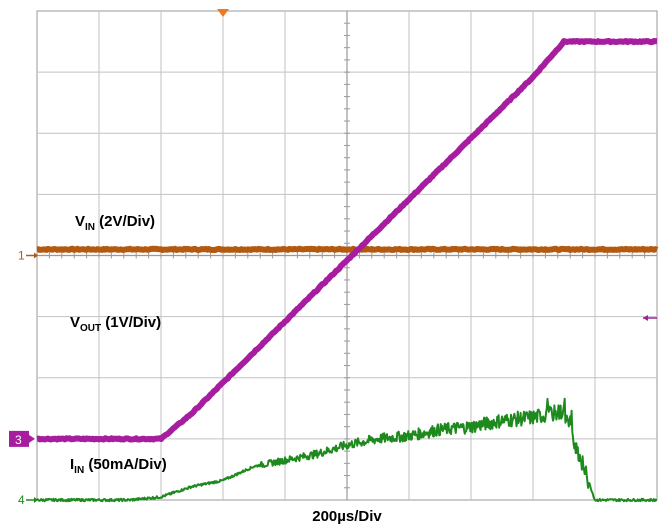 This screenshot has width=665, height=527. What do you see at coordinates (223, 13) in the screenshot?
I see `trigger-position-marker` at bounding box center [223, 13].